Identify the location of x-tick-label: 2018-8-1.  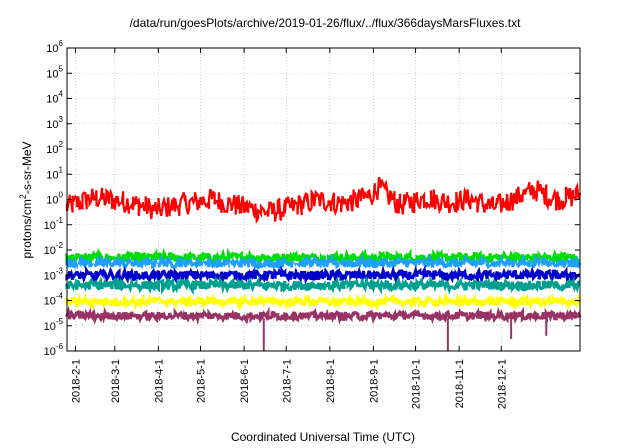
(331, 381).